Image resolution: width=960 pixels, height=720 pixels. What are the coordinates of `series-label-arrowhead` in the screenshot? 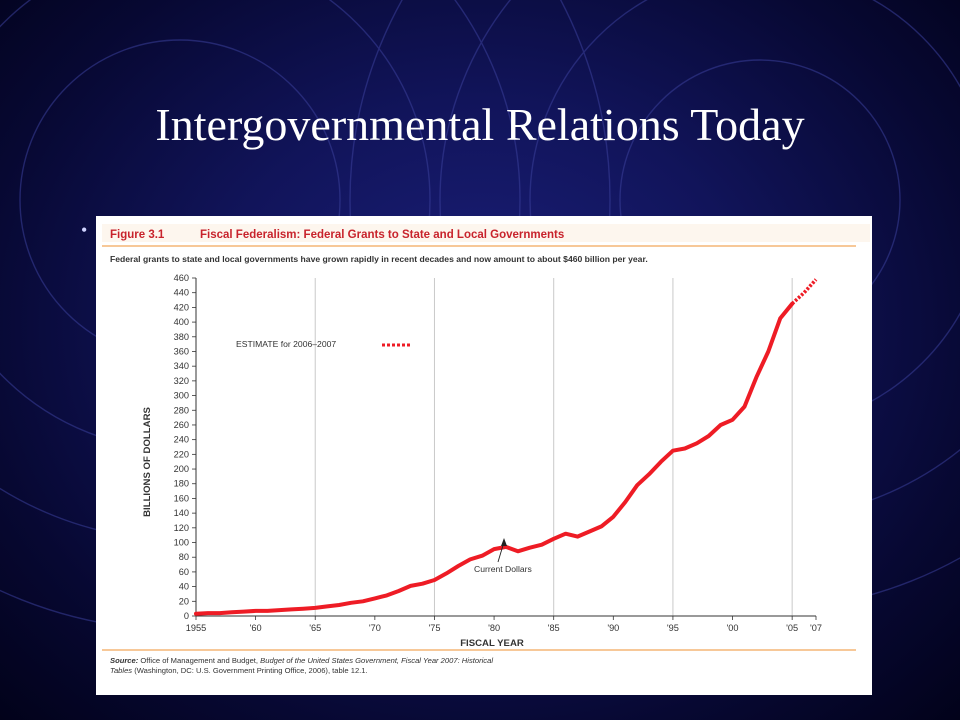 It's located at (504, 542).